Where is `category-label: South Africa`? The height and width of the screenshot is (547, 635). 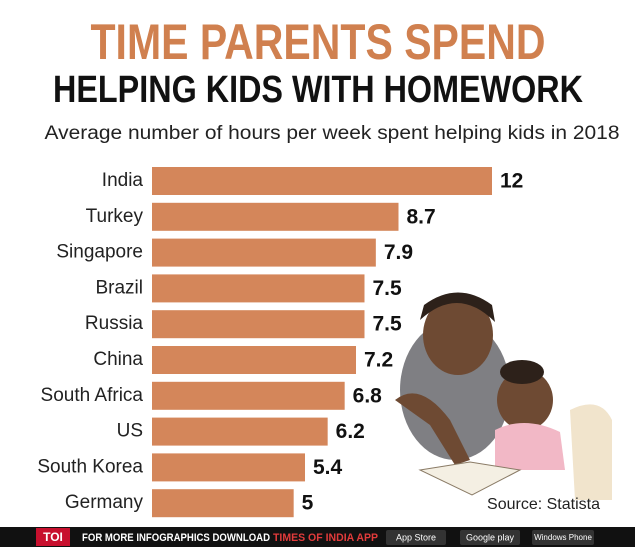 category-label: South Africa is located at coordinates (92, 395).